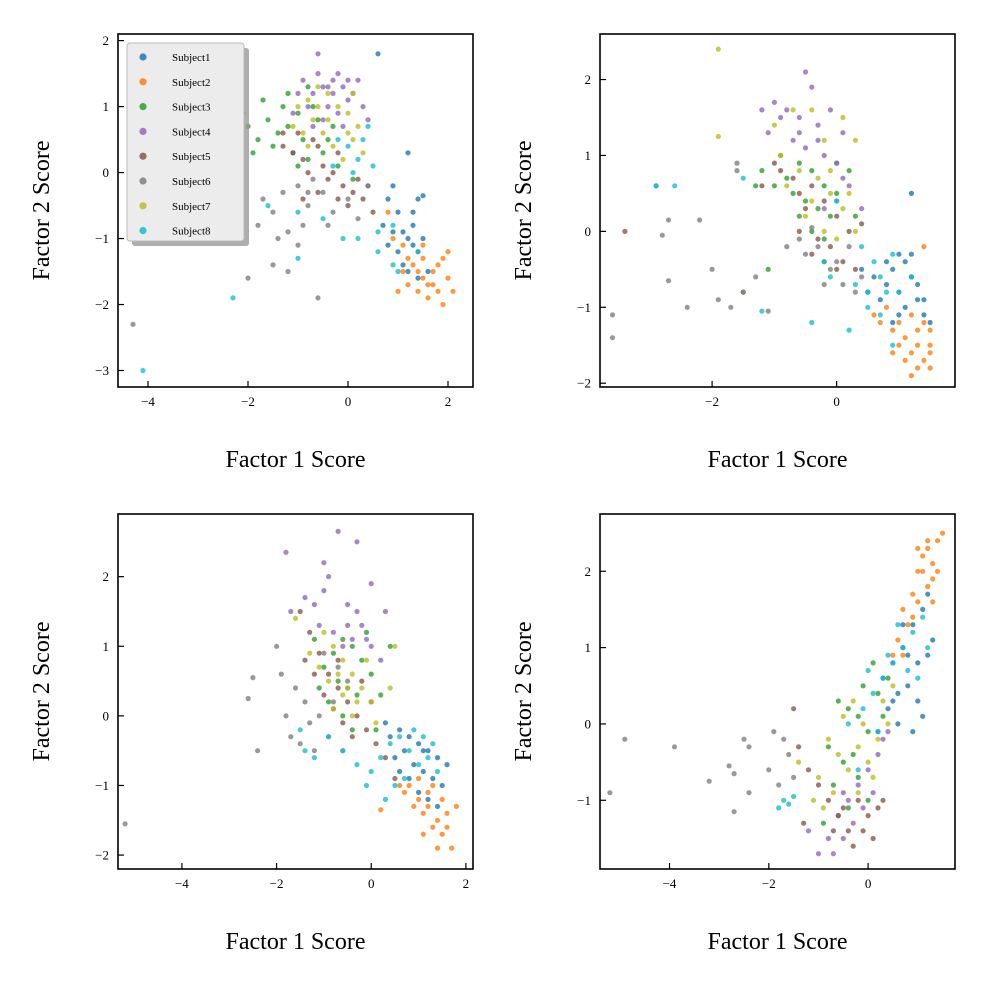 This screenshot has height=983, width=983. I want to click on legend-marker-subject3, so click(143, 107).